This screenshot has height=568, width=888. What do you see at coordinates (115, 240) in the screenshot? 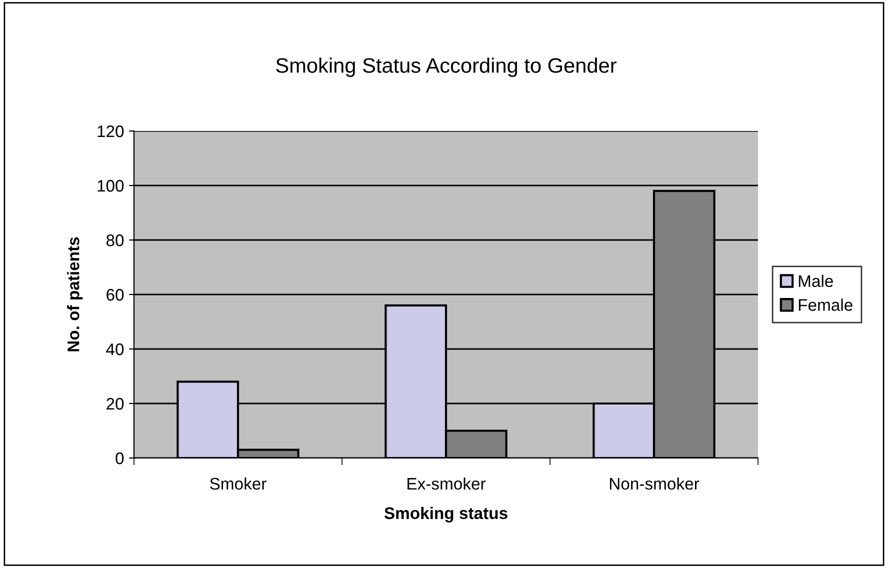
I see `y-tick-label: 80` at bounding box center [115, 240].